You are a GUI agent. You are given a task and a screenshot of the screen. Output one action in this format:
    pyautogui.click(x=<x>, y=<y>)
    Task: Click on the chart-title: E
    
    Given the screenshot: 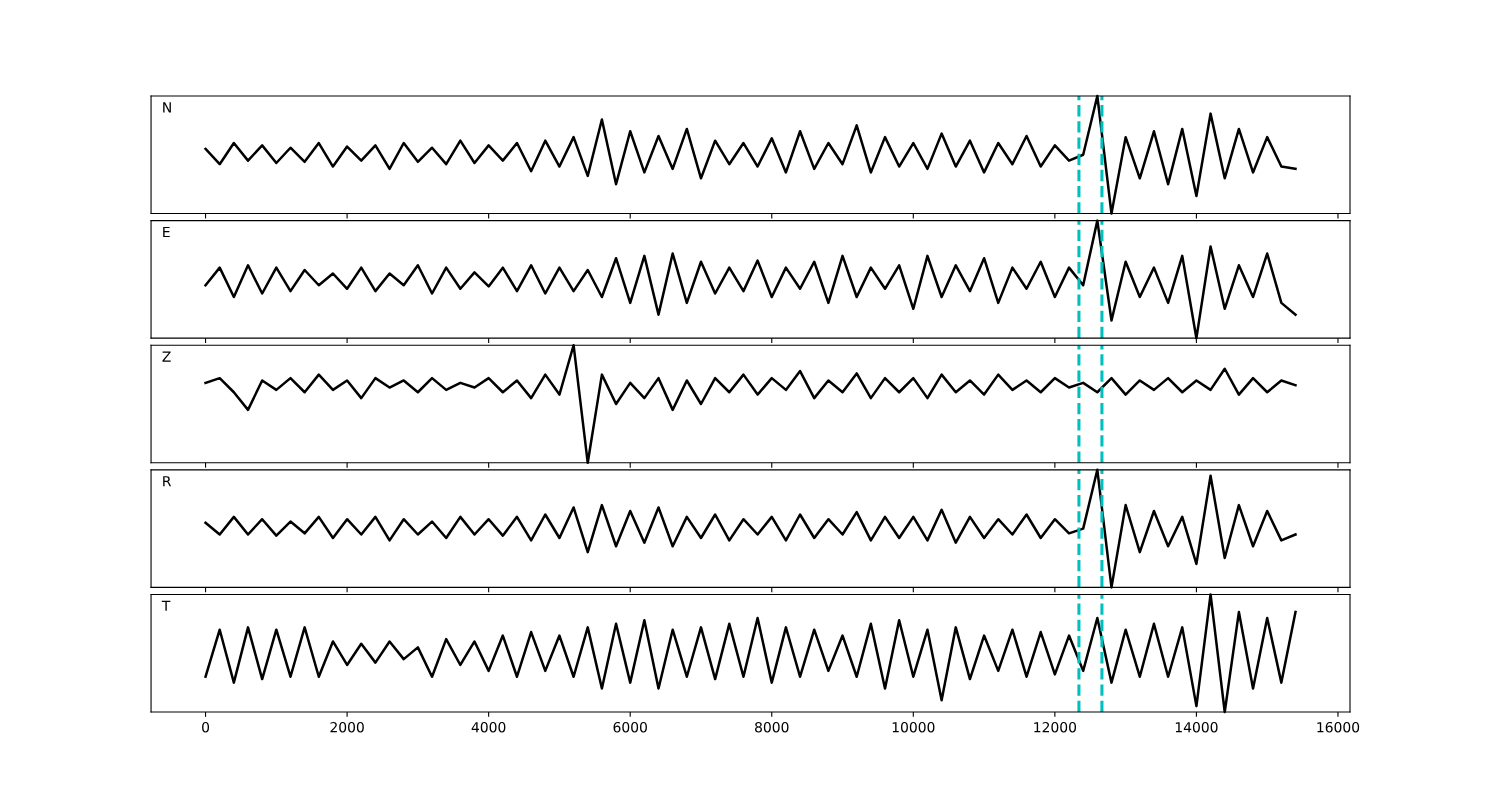 What is the action you would take?
    pyautogui.click(x=166, y=232)
    